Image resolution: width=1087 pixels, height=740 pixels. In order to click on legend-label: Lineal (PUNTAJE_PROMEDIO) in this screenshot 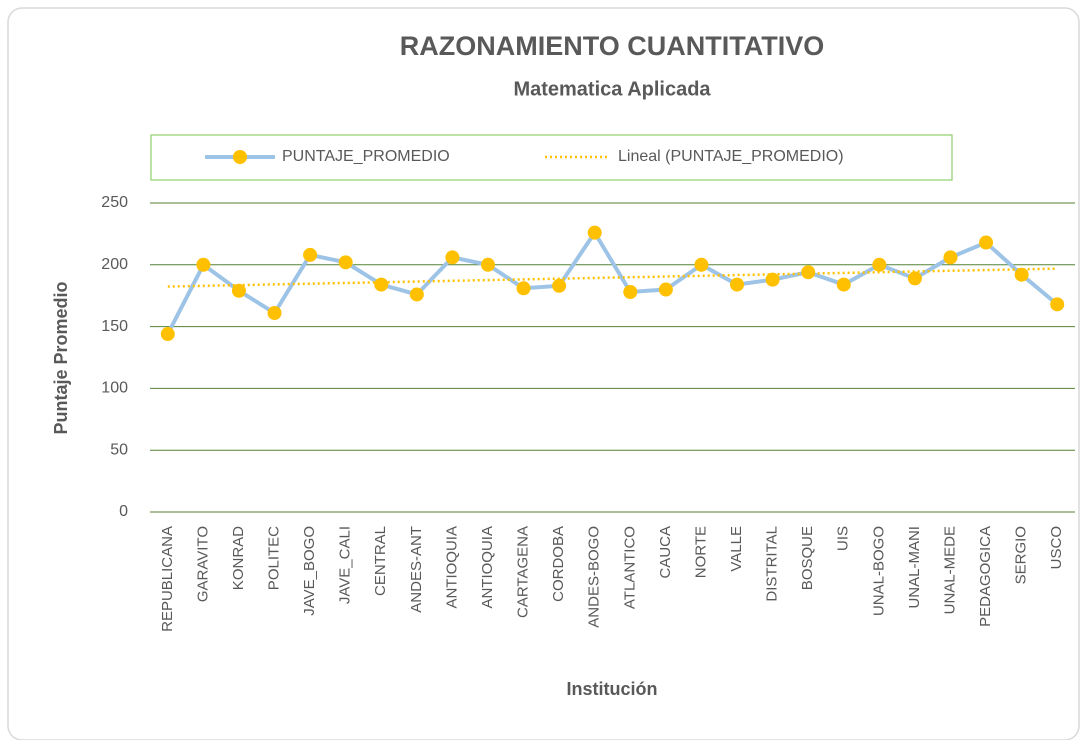, I will do `click(731, 156)`.